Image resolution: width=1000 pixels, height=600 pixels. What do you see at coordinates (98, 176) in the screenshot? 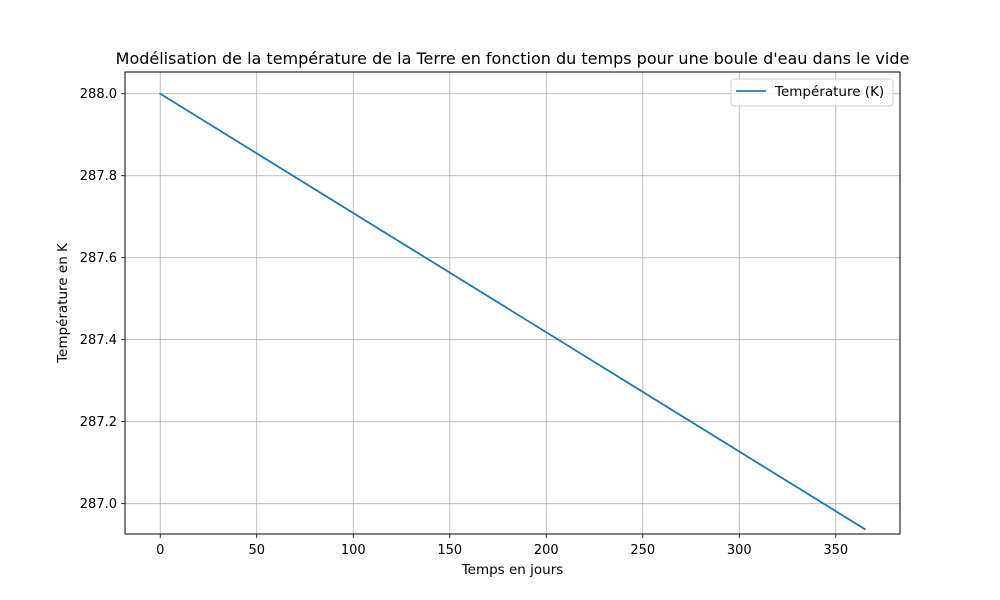
I see `y-tick-label: 287.8` at bounding box center [98, 176].